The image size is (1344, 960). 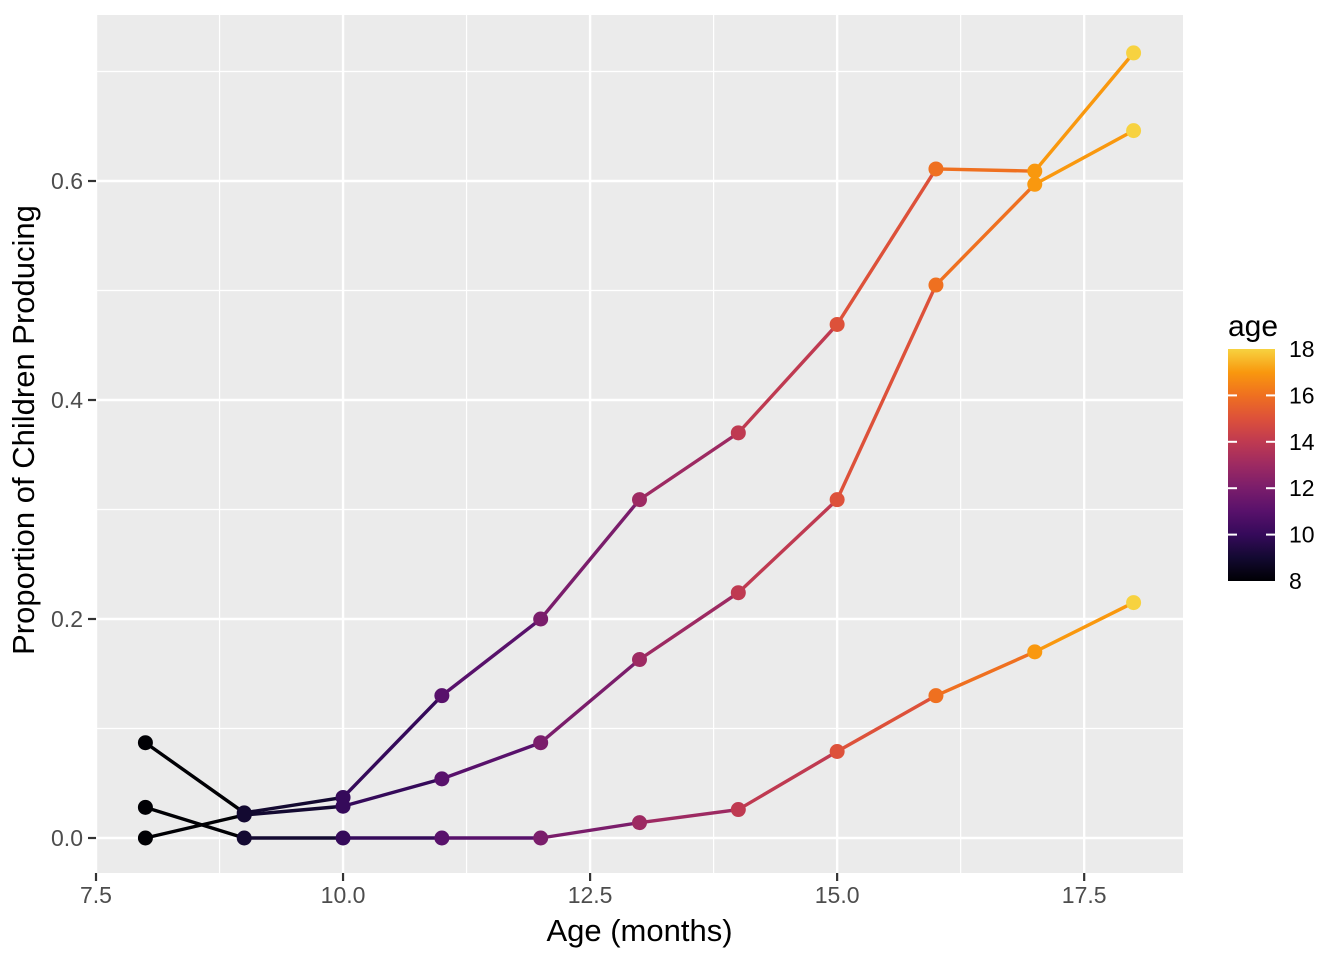 I want to click on x-tick-label: 15.0, so click(x=837, y=895).